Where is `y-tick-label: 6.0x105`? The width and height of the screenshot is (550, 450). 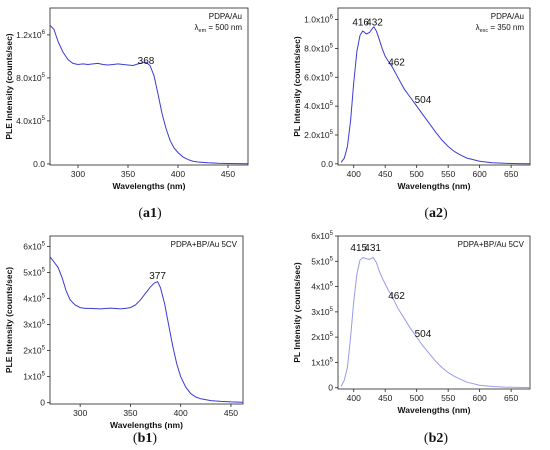
y-tick-label: 6.0x105 is located at coordinates (319, 77).